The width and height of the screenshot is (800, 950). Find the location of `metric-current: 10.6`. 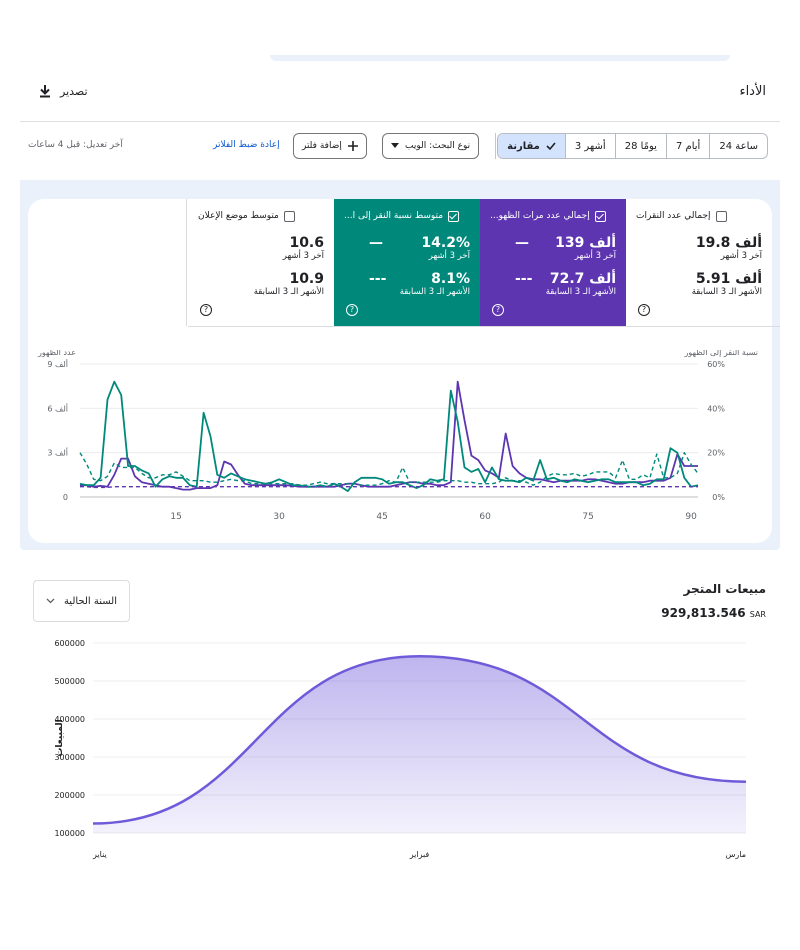

metric-current: 10.6 is located at coordinates (306, 243).